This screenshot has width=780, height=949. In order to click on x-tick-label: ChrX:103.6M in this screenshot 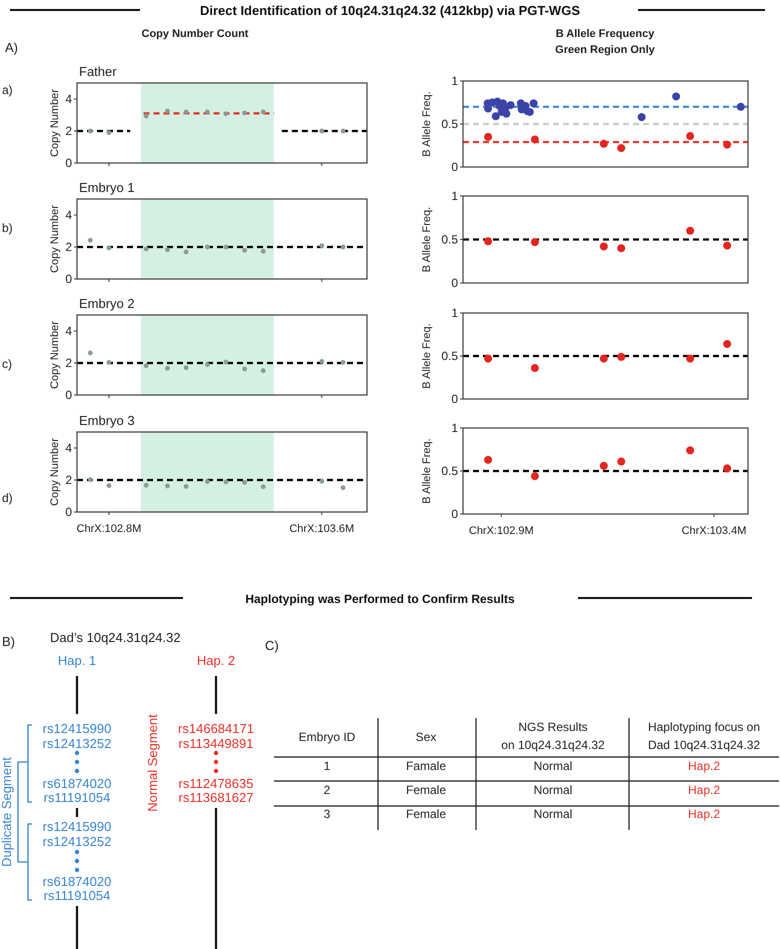, I will do `click(321, 529)`.